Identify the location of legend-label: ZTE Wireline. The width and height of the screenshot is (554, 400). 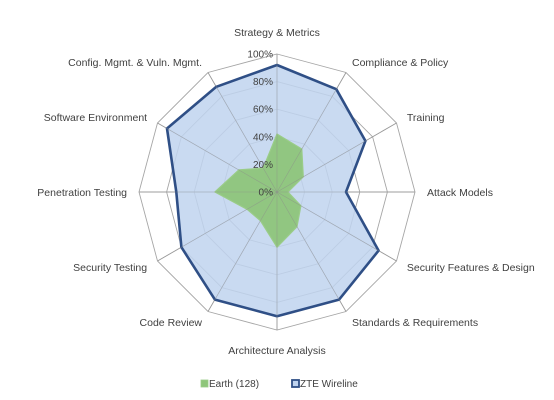
(329, 384).